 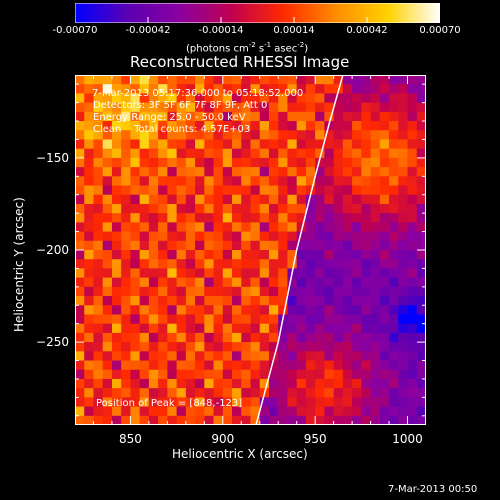 What do you see at coordinates (75, 30) in the screenshot?
I see `colorbar-tick-label: -0.00070` at bounding box center [75, 30].